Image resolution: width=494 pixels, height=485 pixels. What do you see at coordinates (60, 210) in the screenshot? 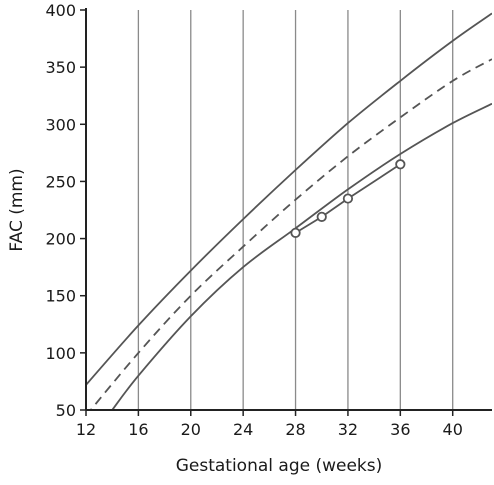
I see `y-tick-labels: 50 100 150 200 250 300 350 400` at bounding box center [60, 210].